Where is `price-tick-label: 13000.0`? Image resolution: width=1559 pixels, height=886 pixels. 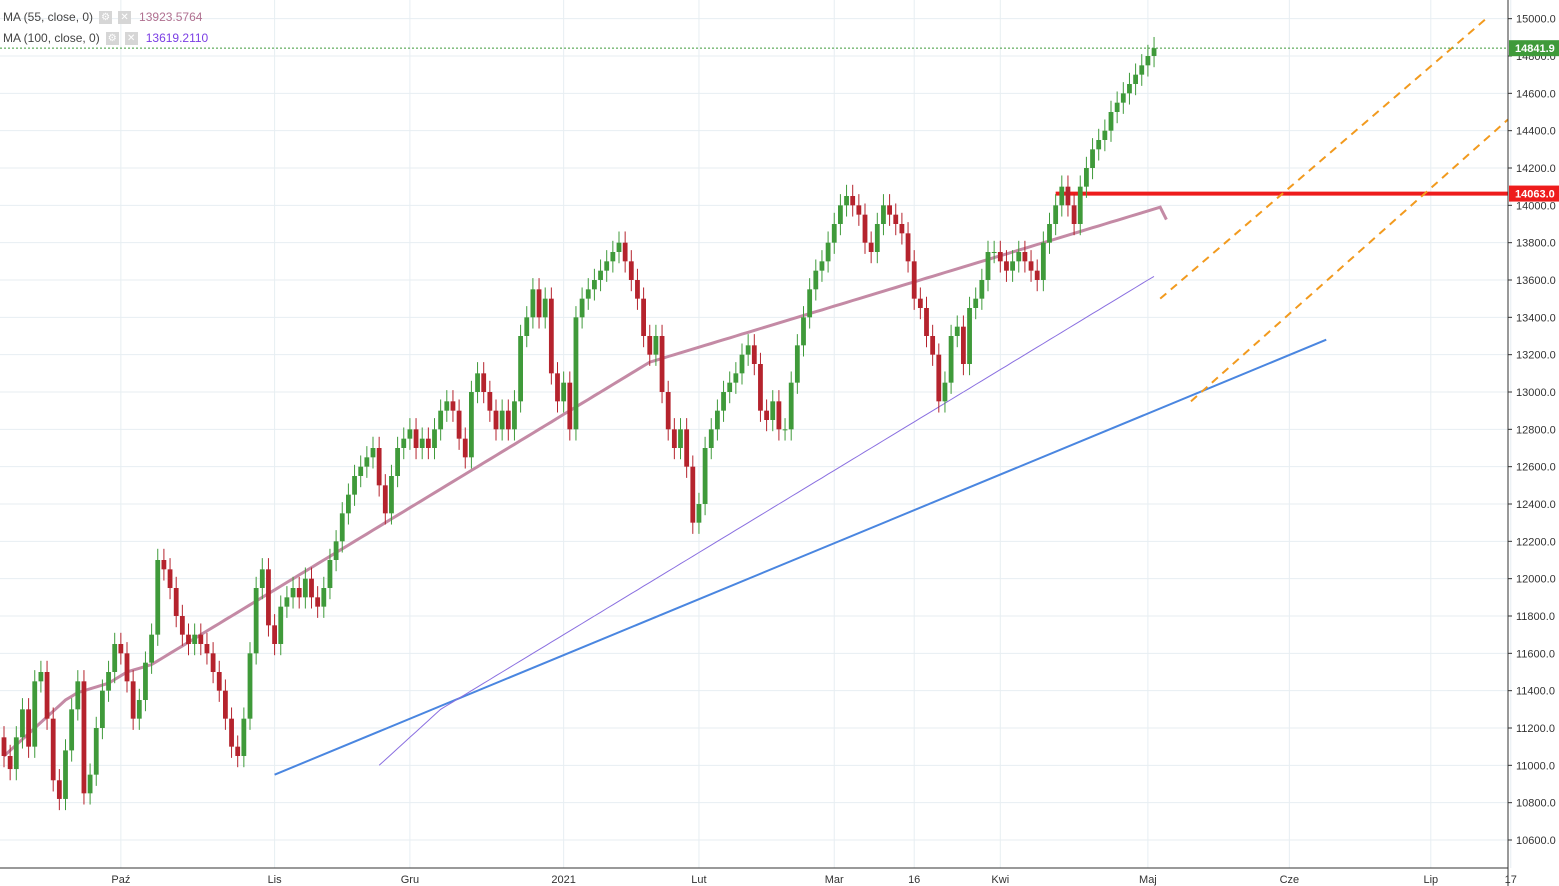
price-tick-label: 13000.0 is located at coordinates (1536, 393).